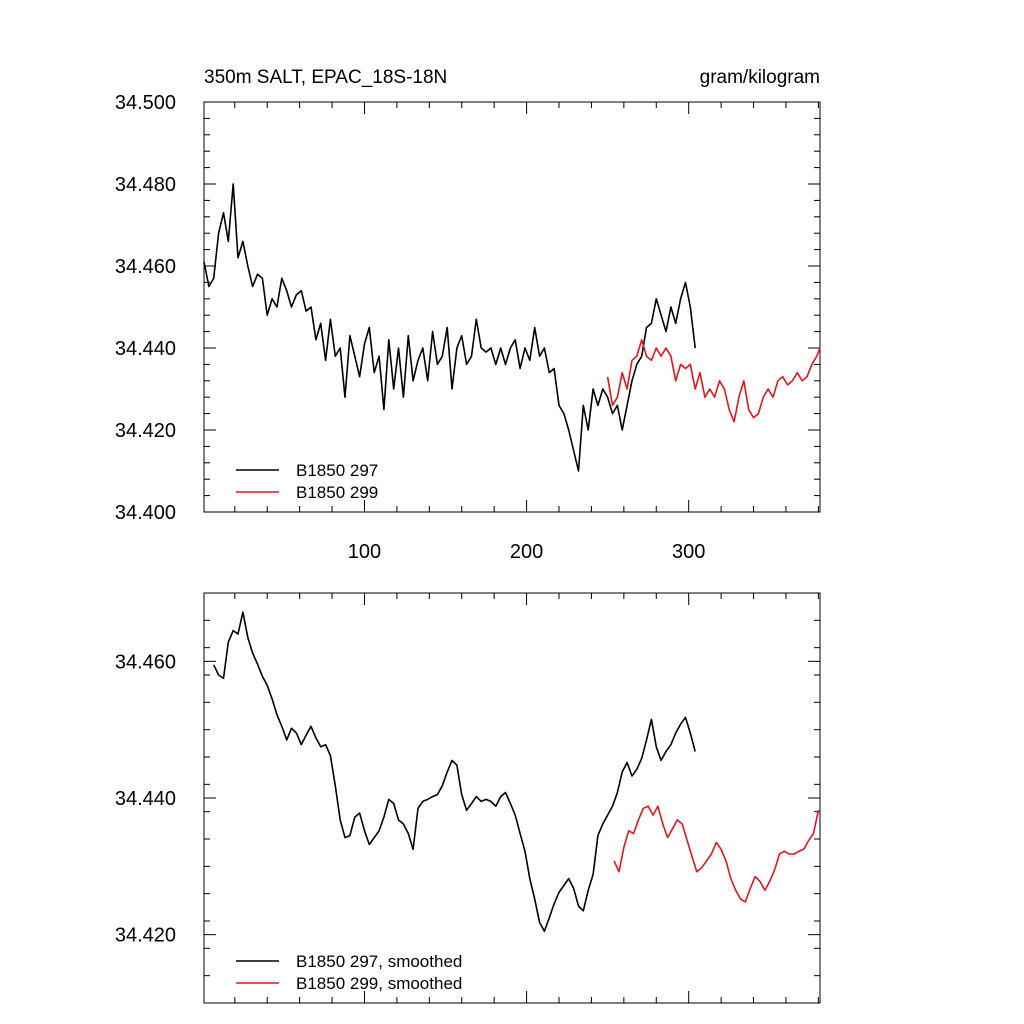 This screenshot has height=1024, width=1024. What do you see at coordinates (145, 185) in the screenshot?
I see `y-tick-label: 34.480` at bounding box center [145, 185].